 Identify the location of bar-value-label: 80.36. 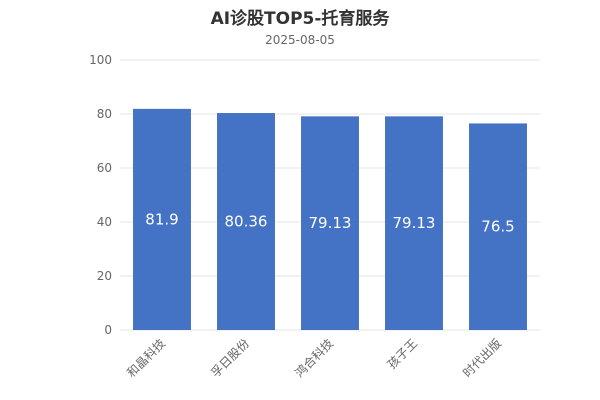
(246, 222).